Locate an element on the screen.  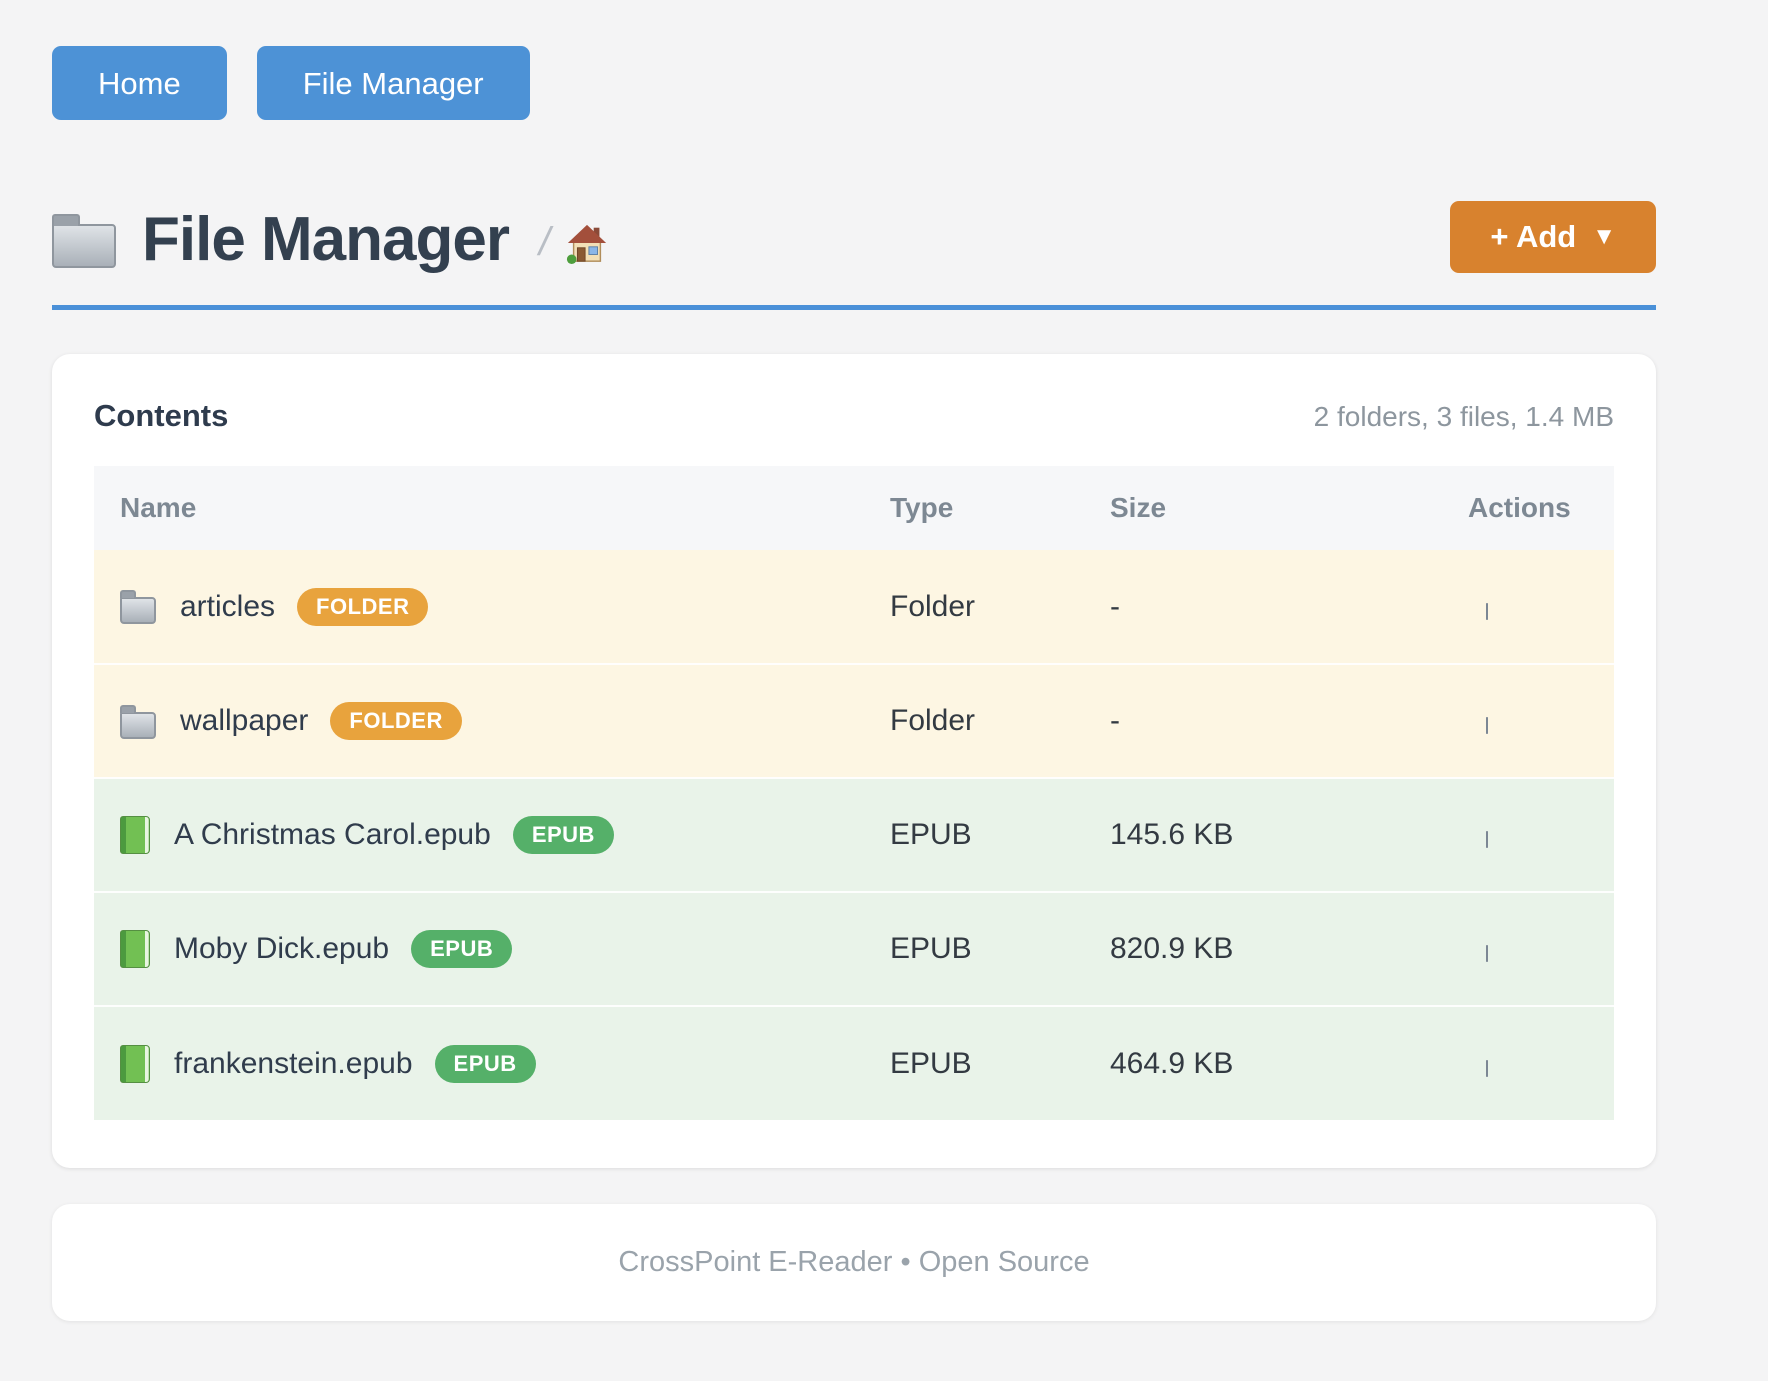
file-name-link: frankenstein.epub is located at coordinates (293, 1063).